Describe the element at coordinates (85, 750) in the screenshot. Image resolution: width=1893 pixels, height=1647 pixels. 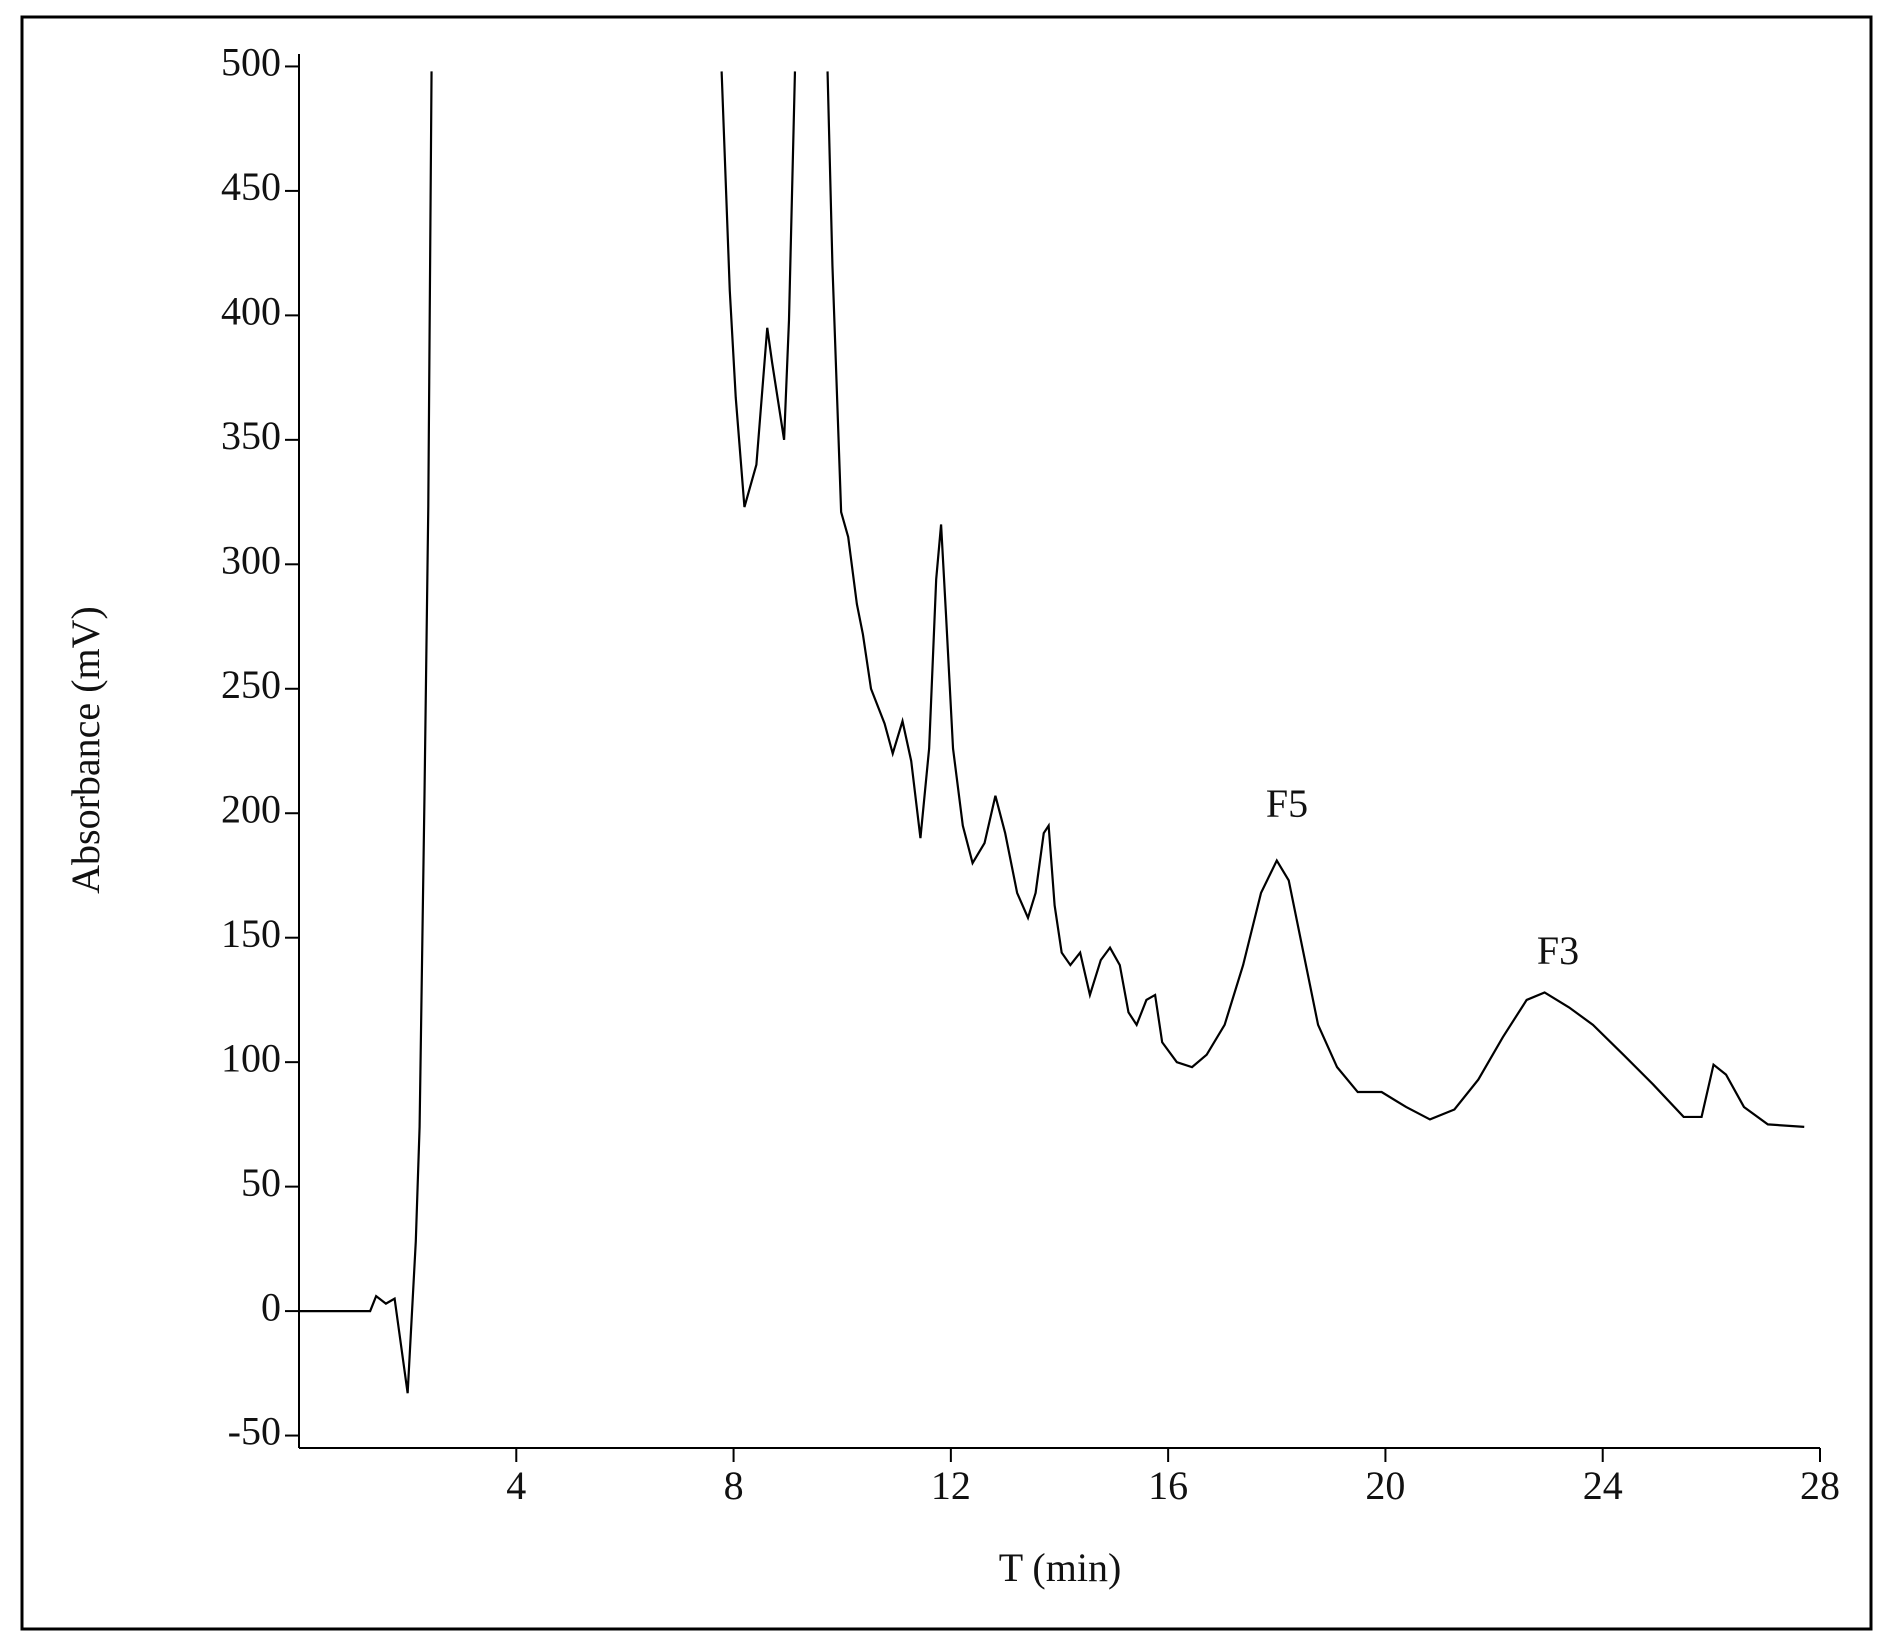
I see `y-axis-label: Absorbance (mV)` at that location.